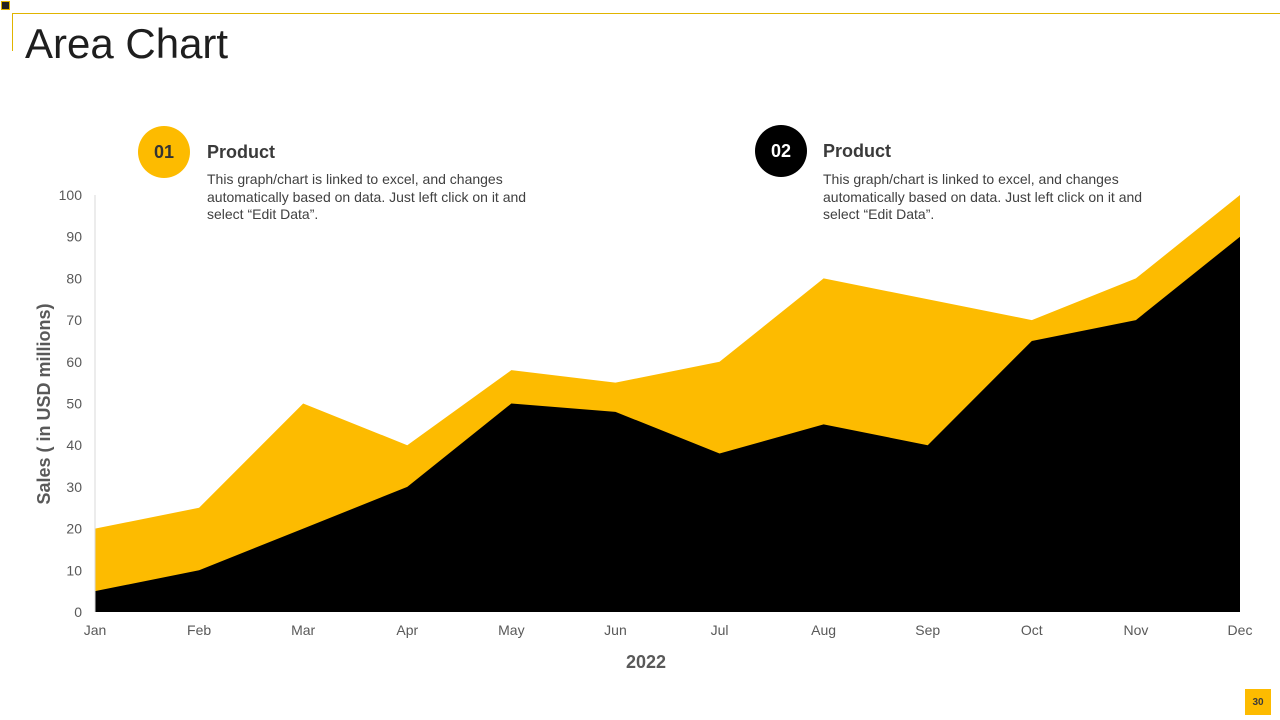  Describe the element at coordinates (199, 630) in the screenshot. I see `x-tick-label: Feb` at that location.